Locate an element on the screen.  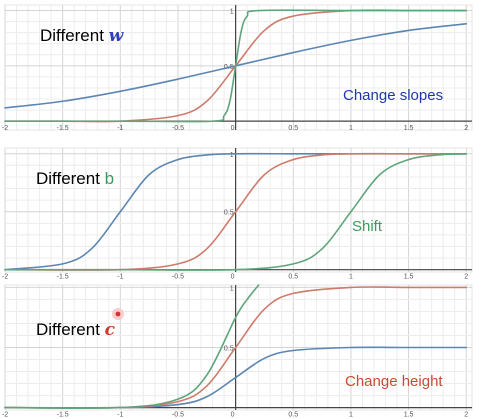
panel-annotation: Shift is located at coordinates (367, 226).